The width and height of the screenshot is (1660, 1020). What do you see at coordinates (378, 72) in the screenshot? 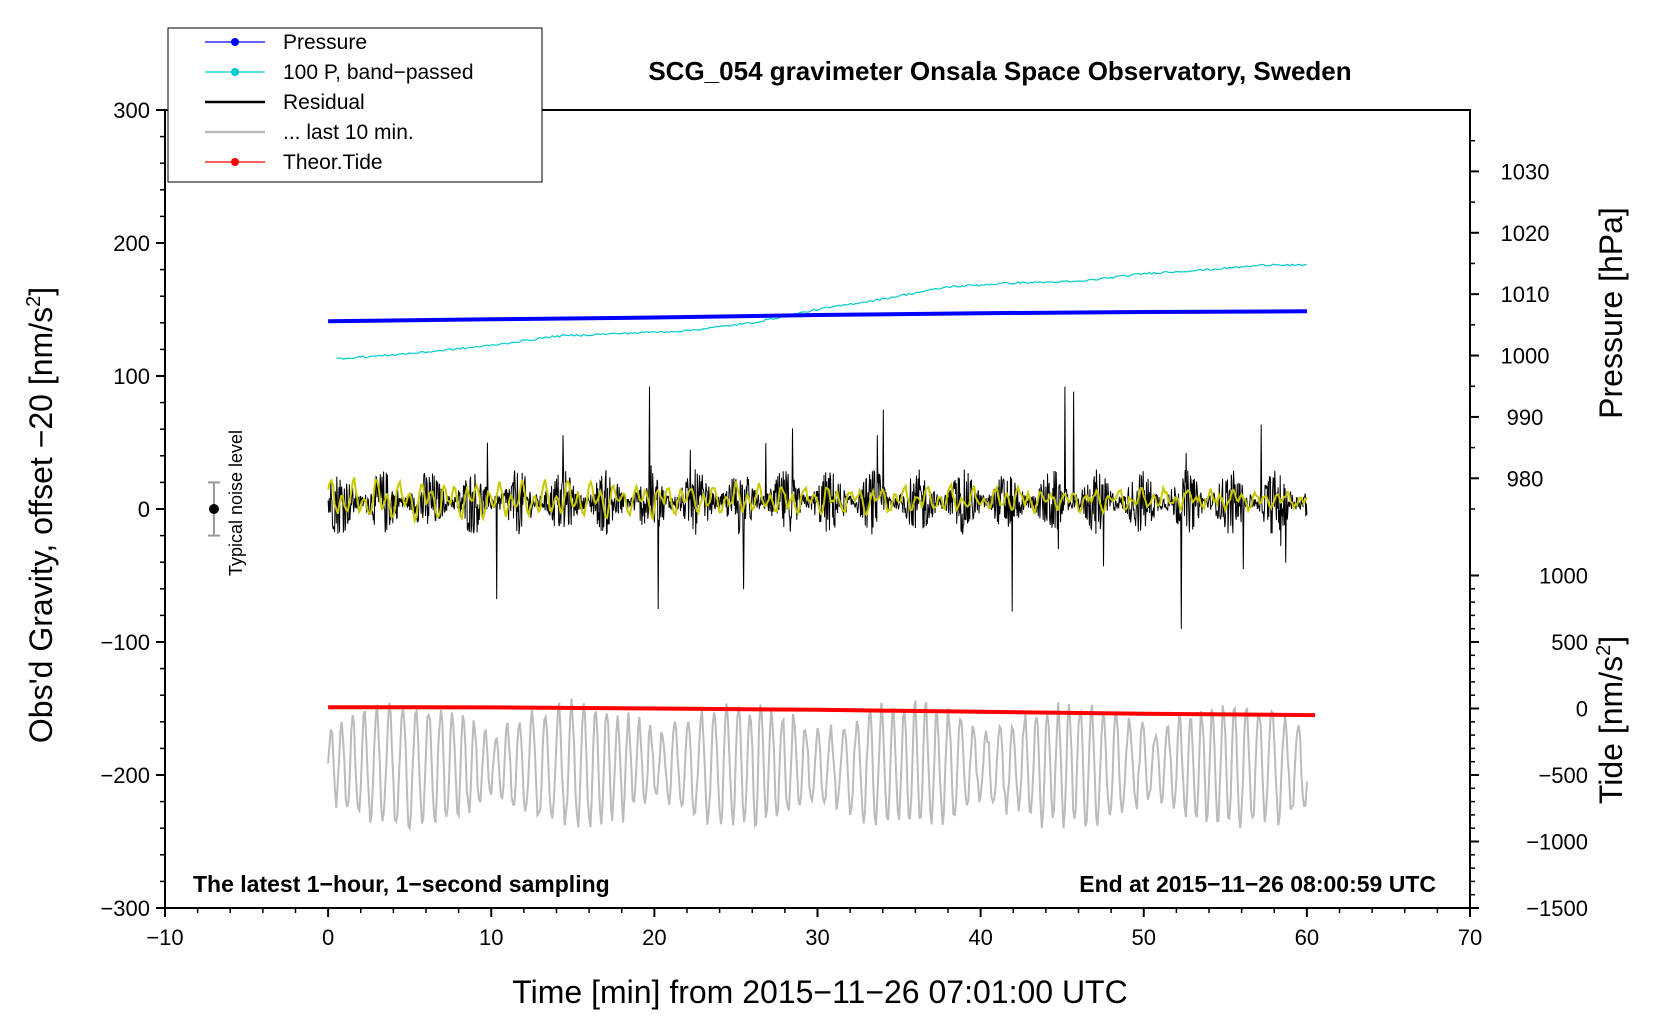
I see `legend-label: 100 P, band−passed` at bounding box center [378, 72].